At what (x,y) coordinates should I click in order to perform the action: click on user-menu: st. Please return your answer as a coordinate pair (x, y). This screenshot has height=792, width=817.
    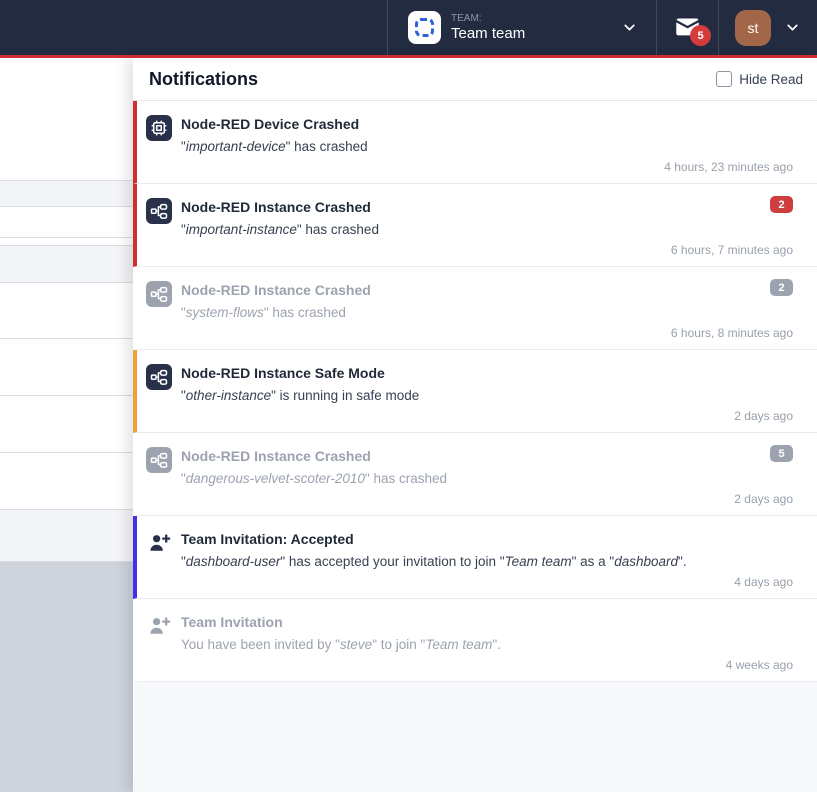
    Looking at the image, I should click on (767, 27).